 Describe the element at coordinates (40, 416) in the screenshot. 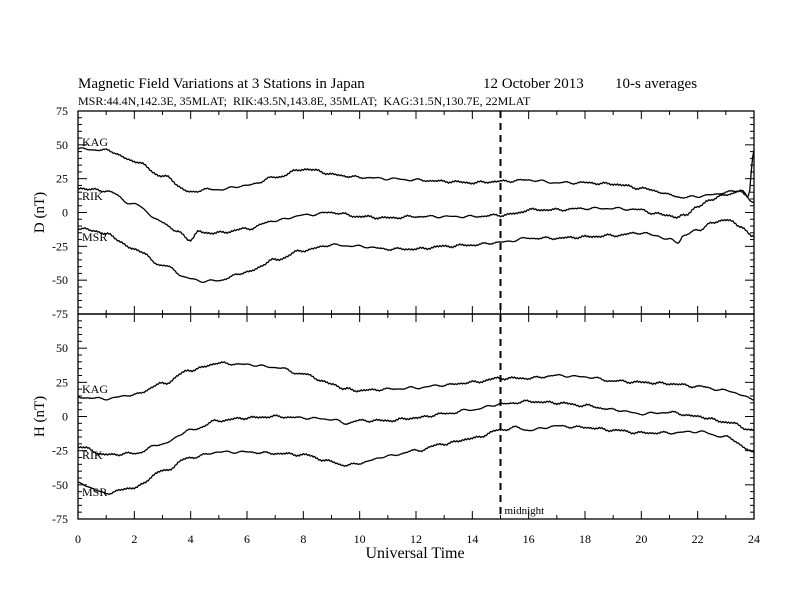

I see `y-axis-label: H (nT)` at that location.